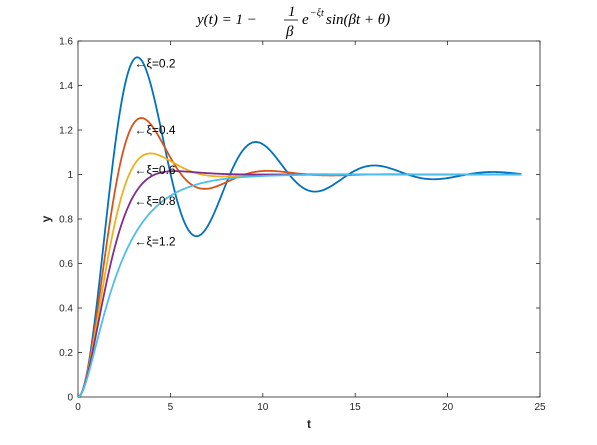  Describe the element at coordinates (78, 407) in the screenshot. I see `x-tick-label: 0` at that location.